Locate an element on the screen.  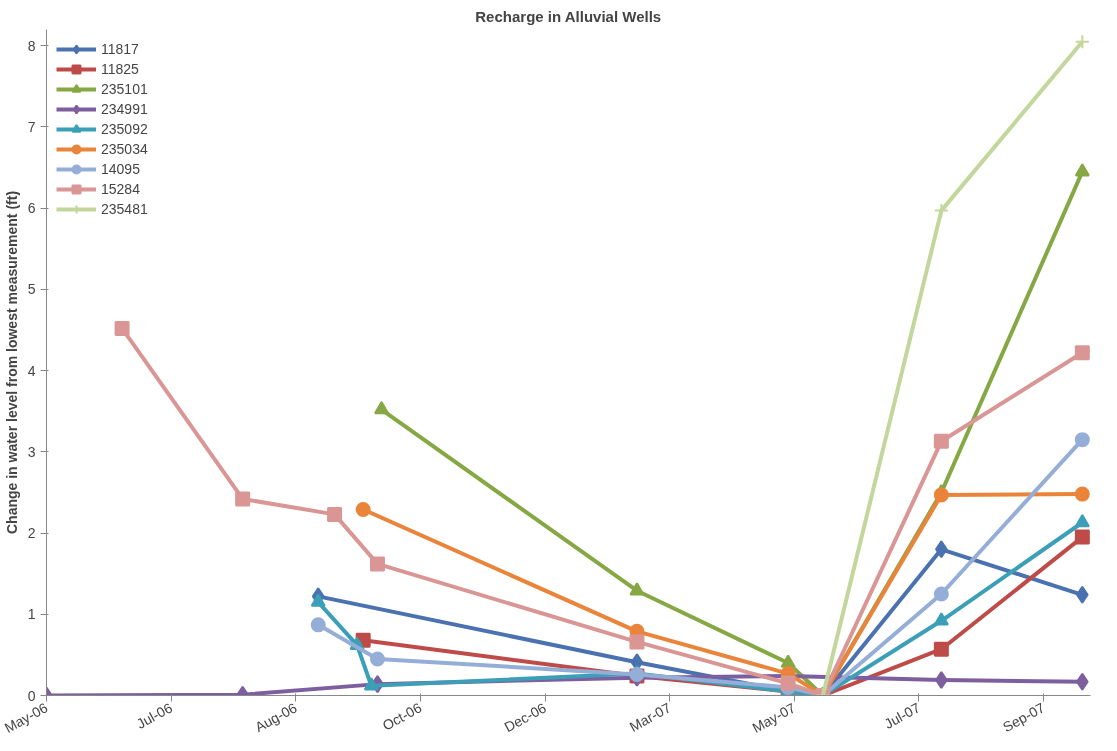
y-tick-label: 5 is located at coordinates (31, 289).